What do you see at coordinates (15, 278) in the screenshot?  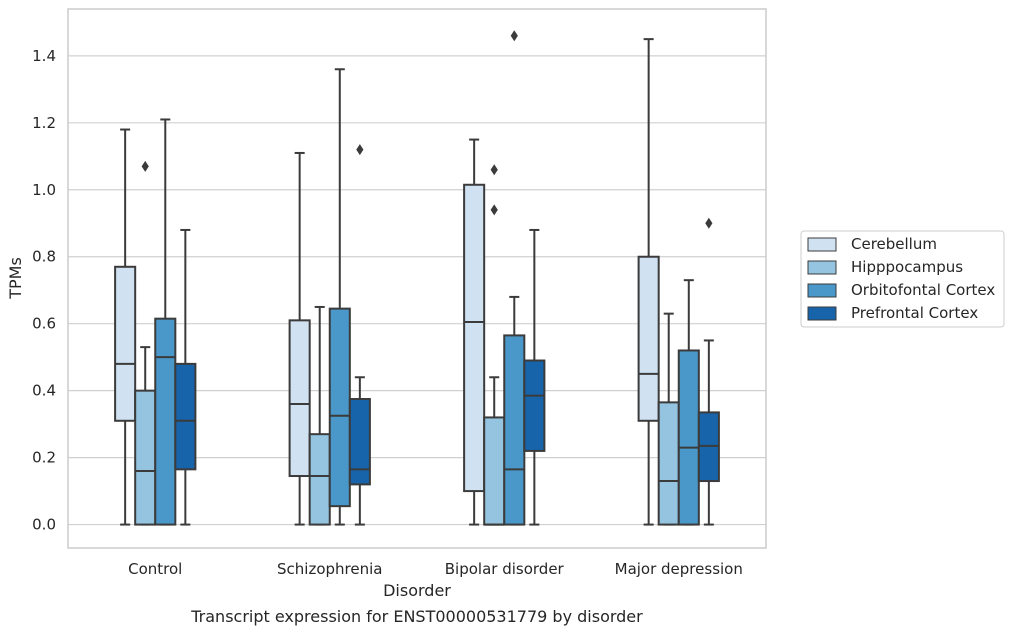 I see `y-axis-title: TPMs` at bounding box center [15, 278].